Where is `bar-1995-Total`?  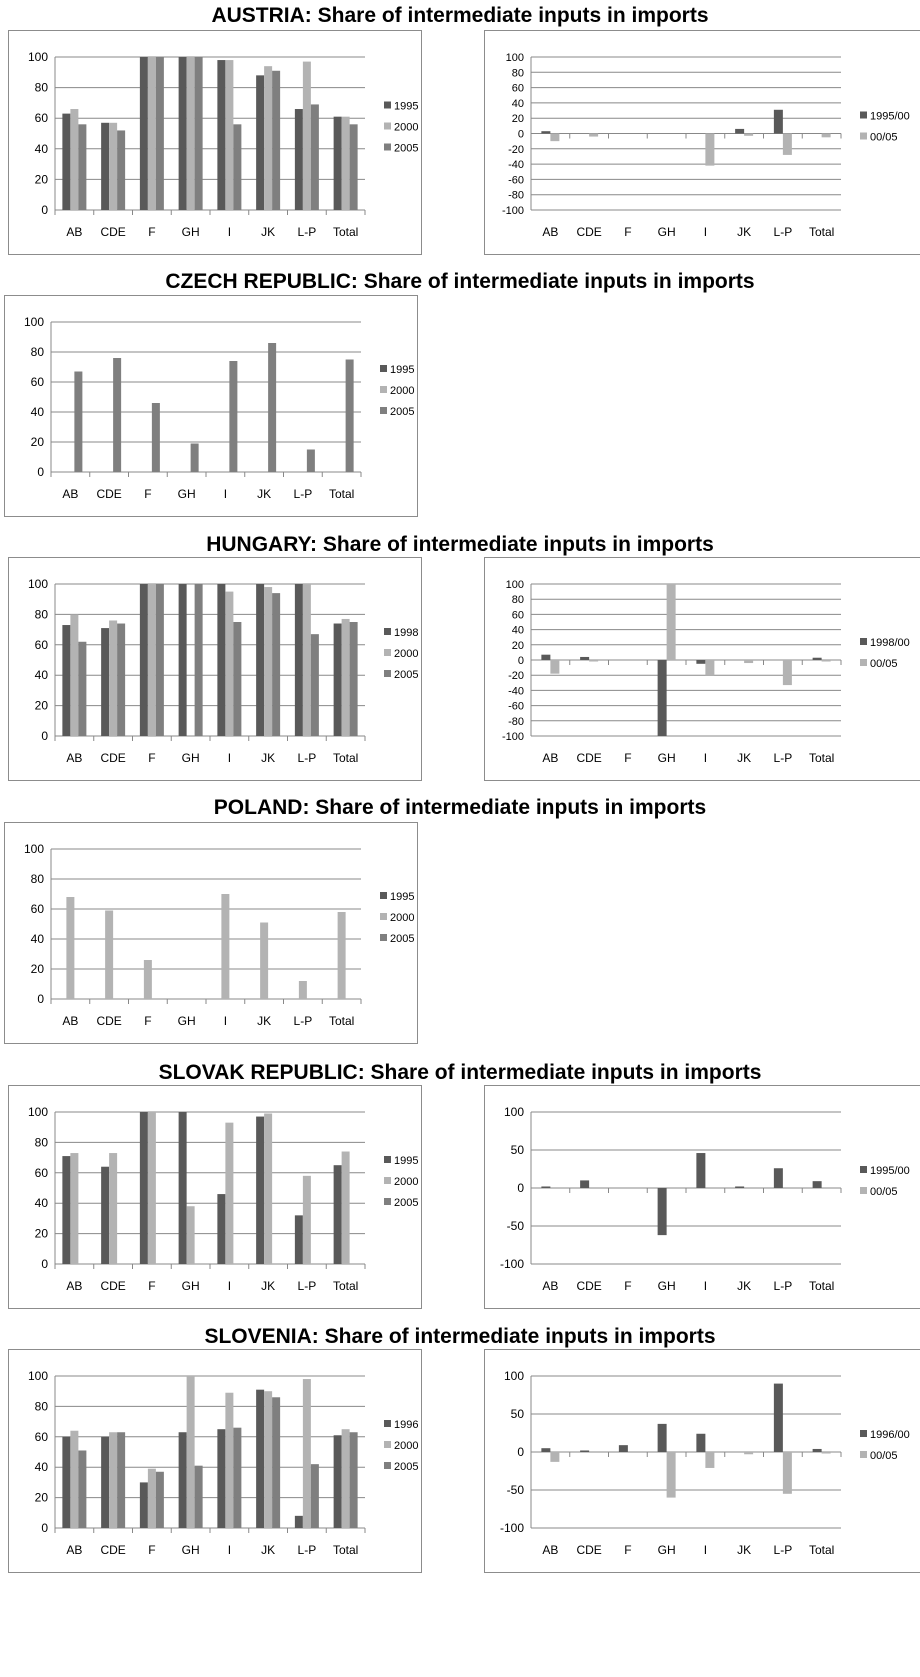 bar-1995-Total is located at coordinates (337, 1214).